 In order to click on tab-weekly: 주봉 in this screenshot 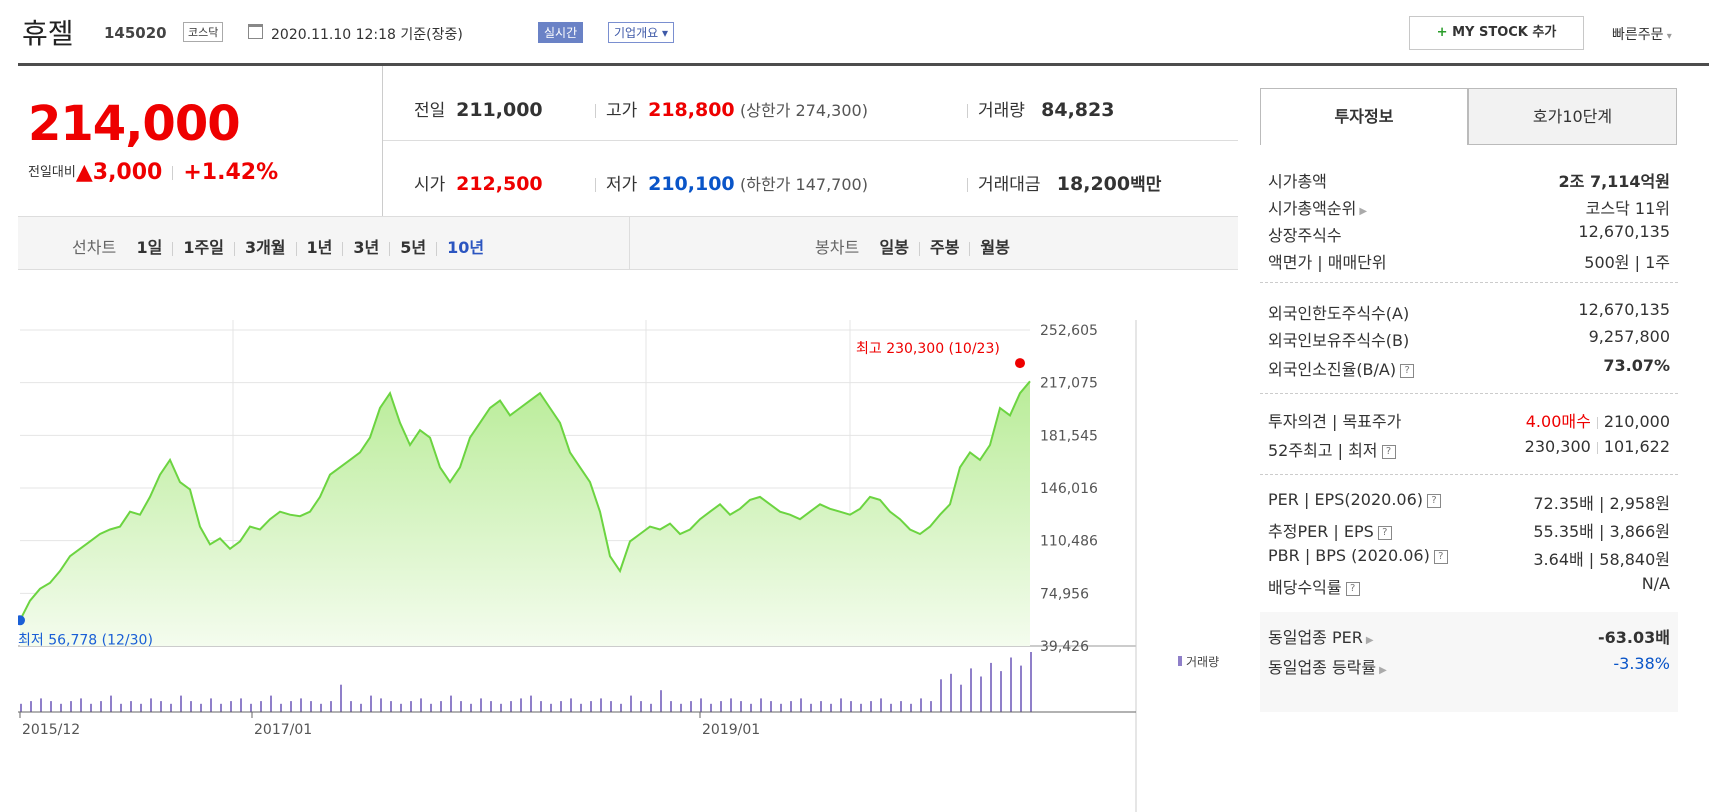, I will do `click(944, 247)`.